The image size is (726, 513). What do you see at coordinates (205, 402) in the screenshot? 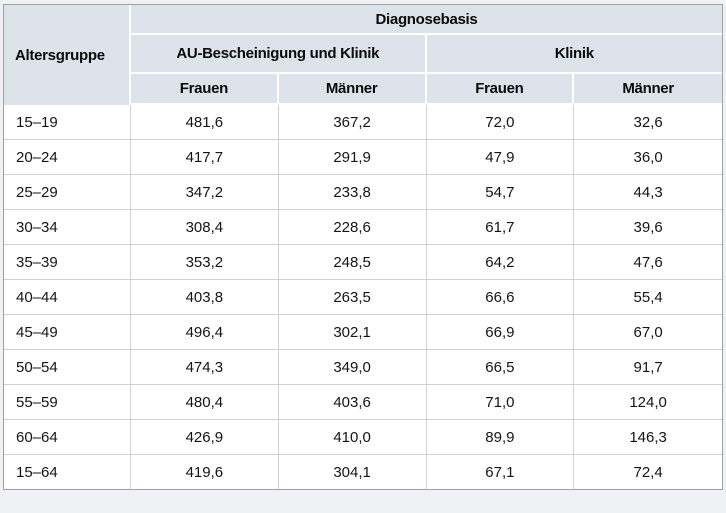
I see `value-cell-au-frauen: 480,4` at bounding box center [205, 402].